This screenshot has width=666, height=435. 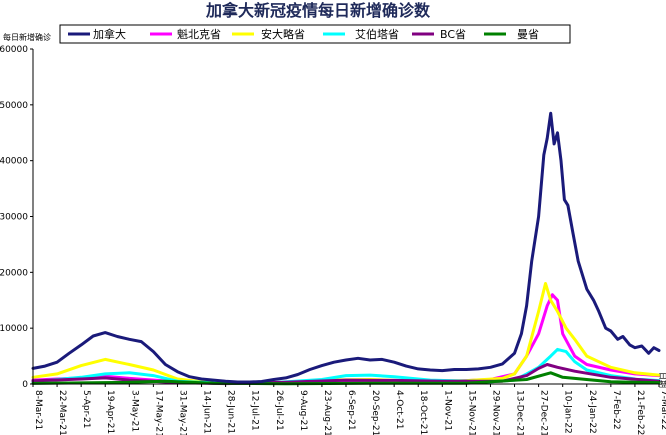 I want to click on x-tick-label: 5-Apr-21, so click(x=86, y=409).